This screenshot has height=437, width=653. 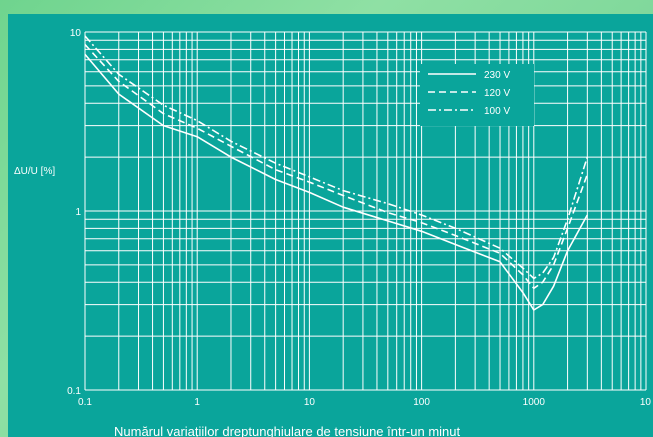 What do you see at coordinates (85, 402) in the screenshot?
I see `x-tick-label: 0.1` at bounding box center [85, 402].